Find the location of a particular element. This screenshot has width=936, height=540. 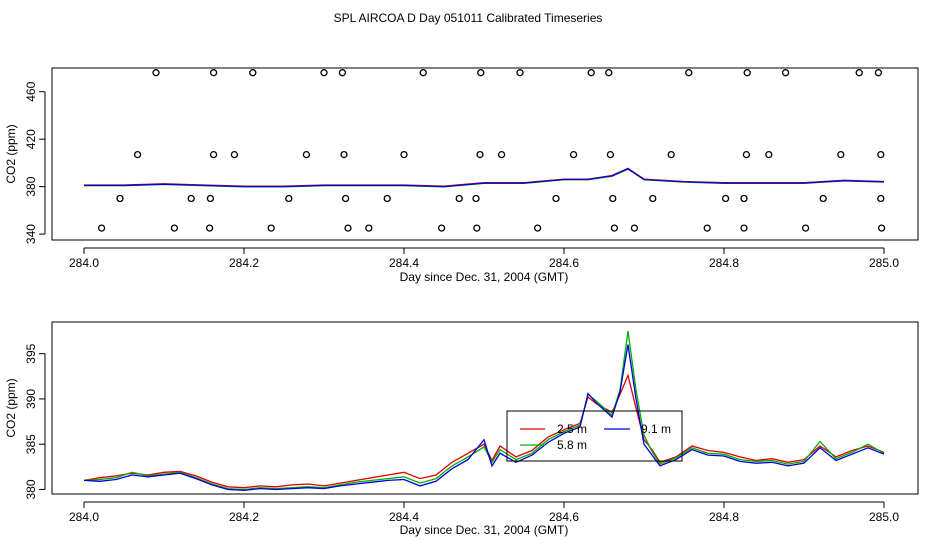

top-x-tick-label: 284.4 is located at coordinates (404, 263).